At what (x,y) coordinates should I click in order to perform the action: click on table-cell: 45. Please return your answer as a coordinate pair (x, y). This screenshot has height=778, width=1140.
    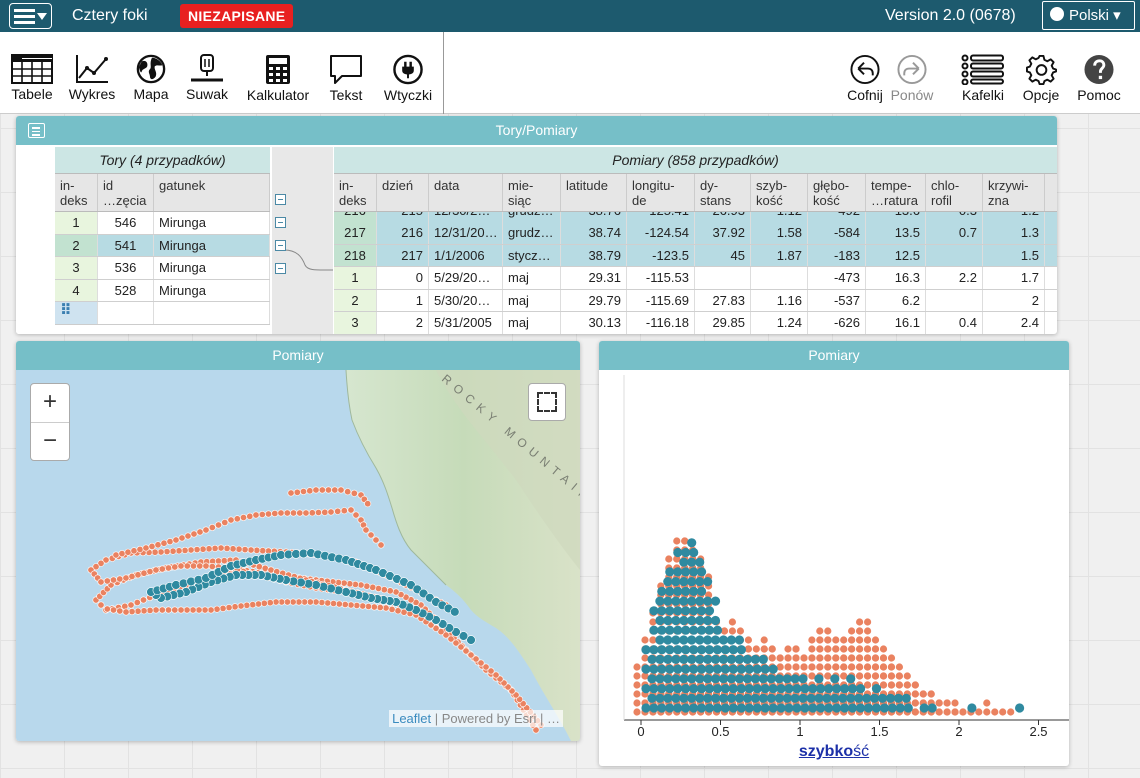
    Looking at the image, I should click on (723, 255).